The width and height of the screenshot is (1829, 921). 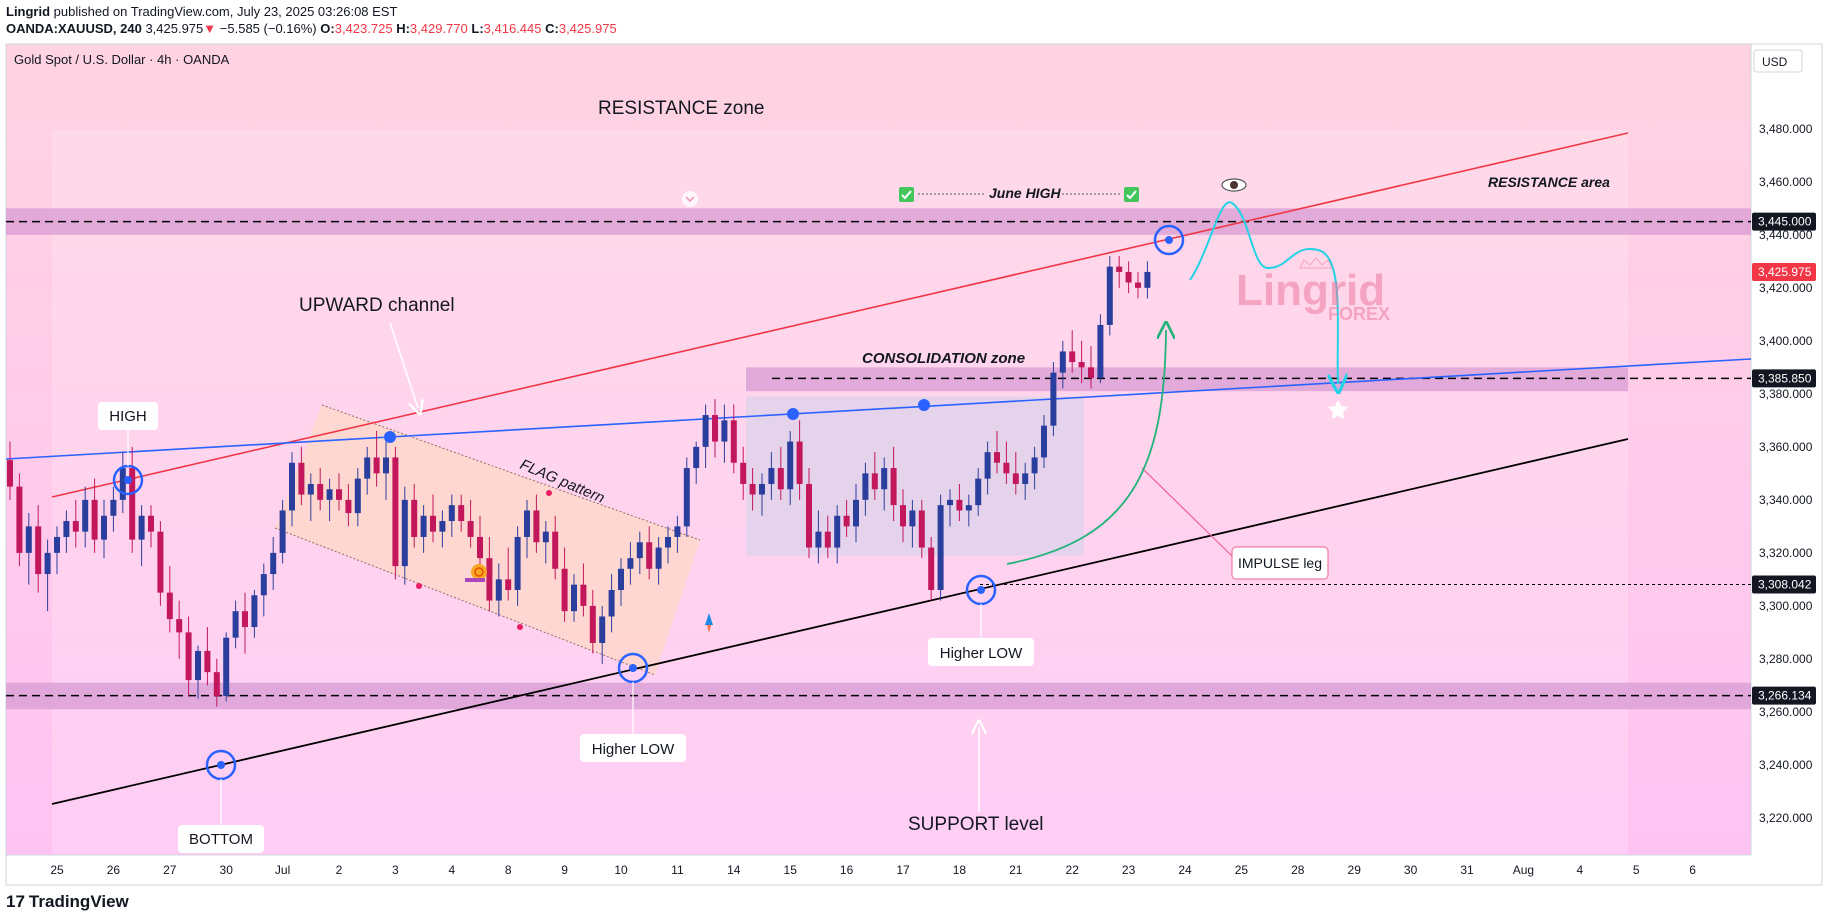 I want to click on x-tick-label: 28, so click(x=1298, y=870).